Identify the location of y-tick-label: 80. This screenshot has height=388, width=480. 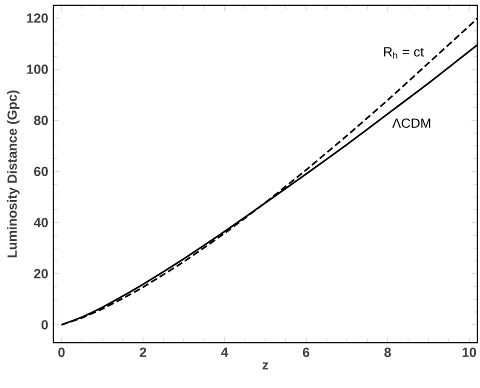
(41, 121).